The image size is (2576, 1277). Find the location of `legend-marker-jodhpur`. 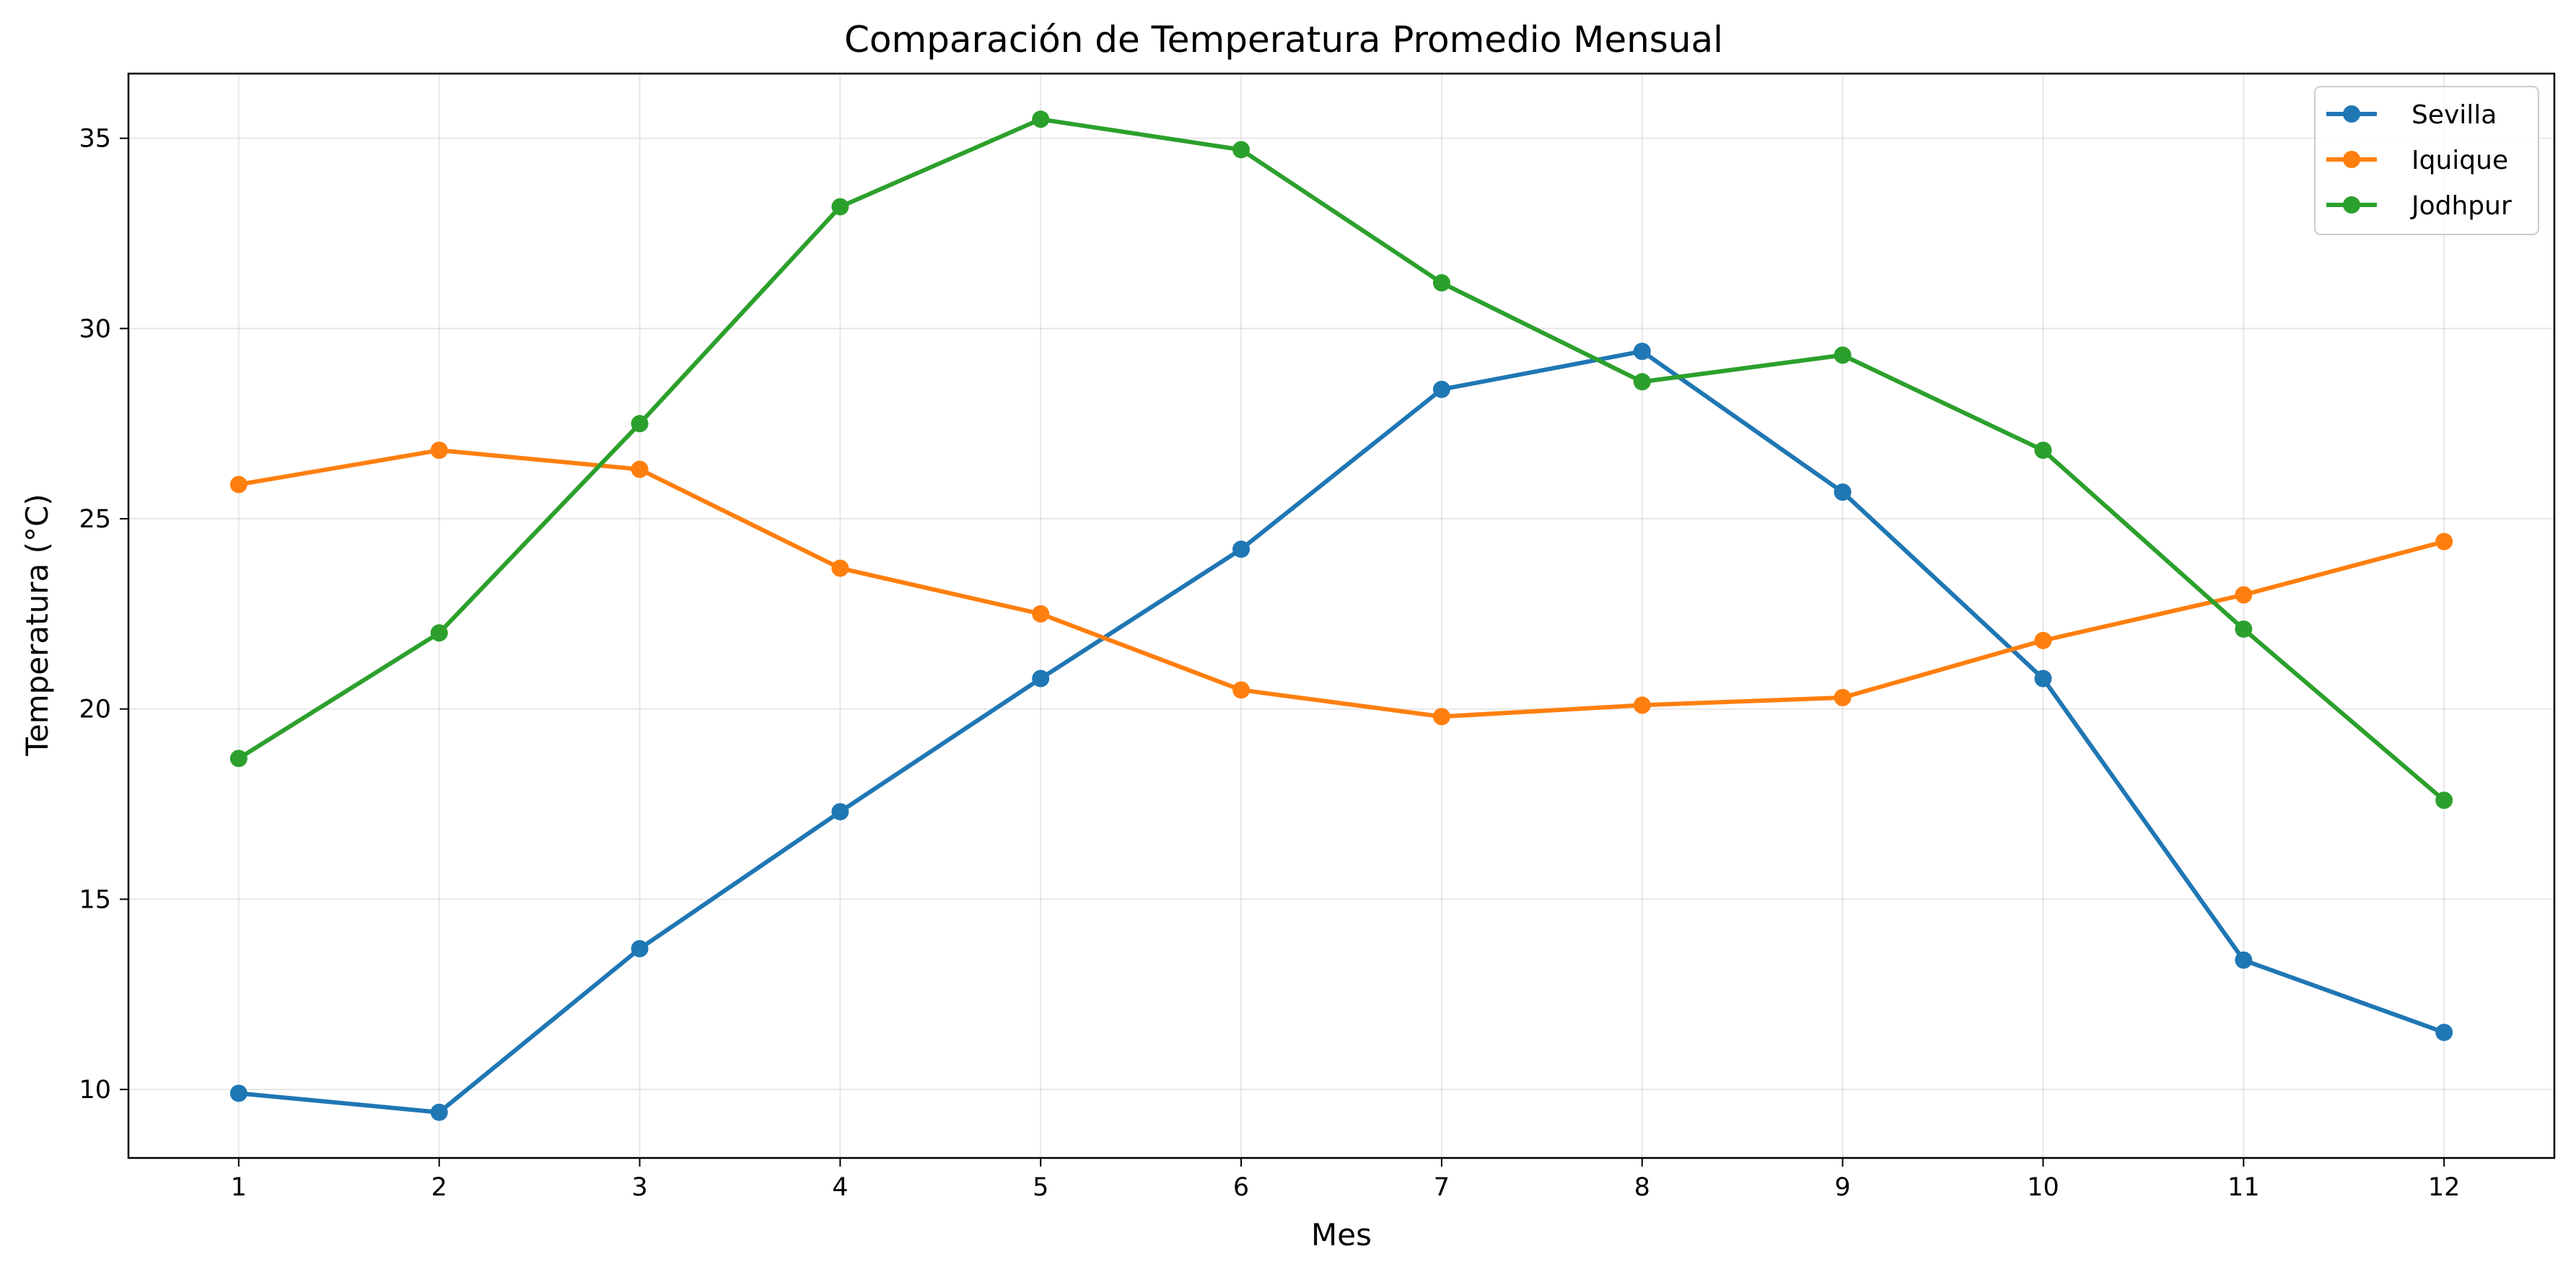

legend-marker-jodhpur is located at coordinates (2351, 205).